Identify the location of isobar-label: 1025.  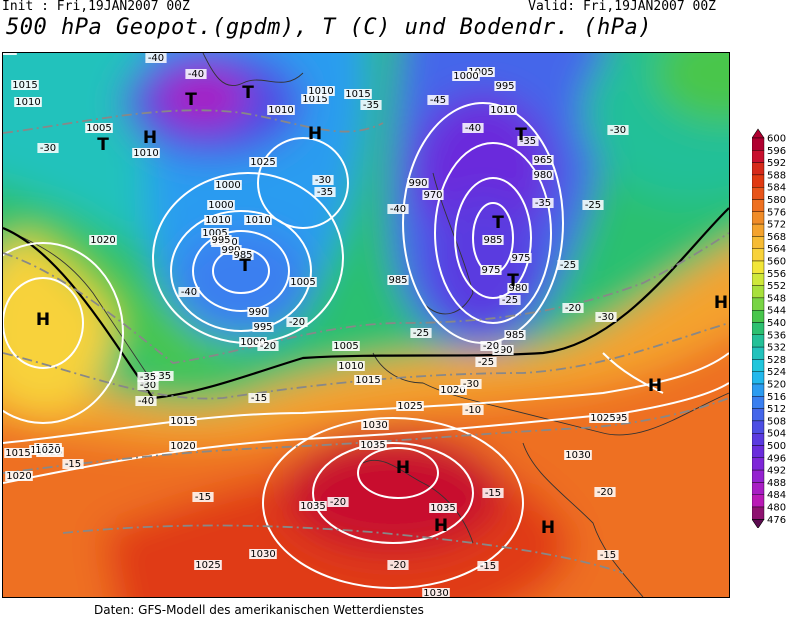
(263, 162).